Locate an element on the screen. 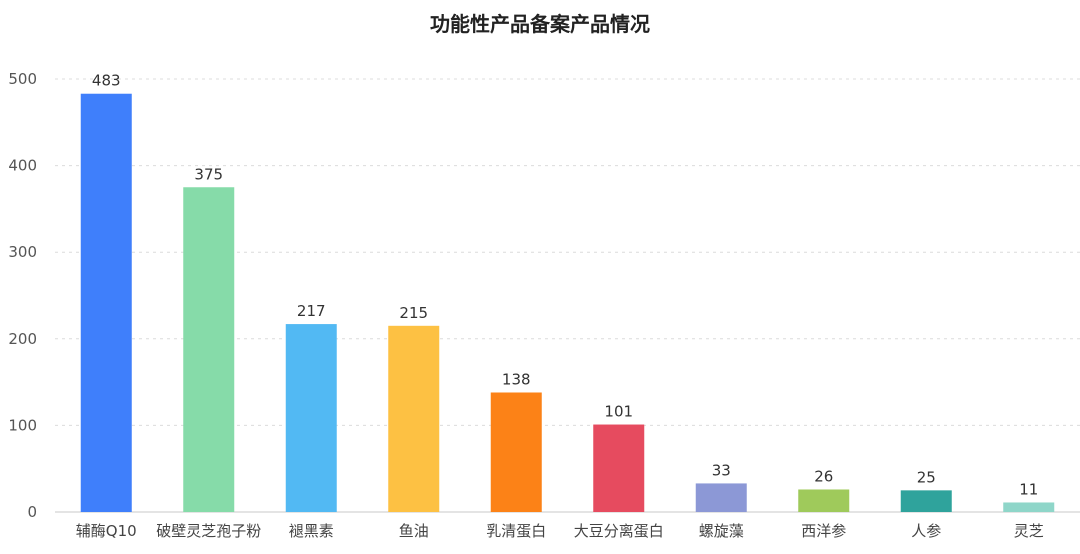 The width and height of the screenshot is (1080, 554). data-label: 215 is located at coordinates (413, 313).